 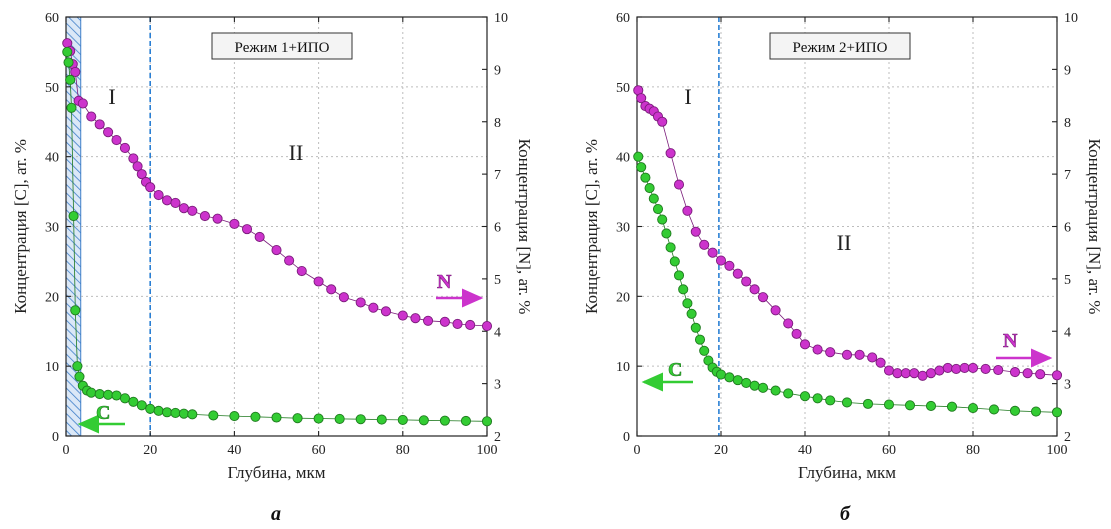 I want to click on y-right-tick-label: 8, so click(x=1067, y=123).